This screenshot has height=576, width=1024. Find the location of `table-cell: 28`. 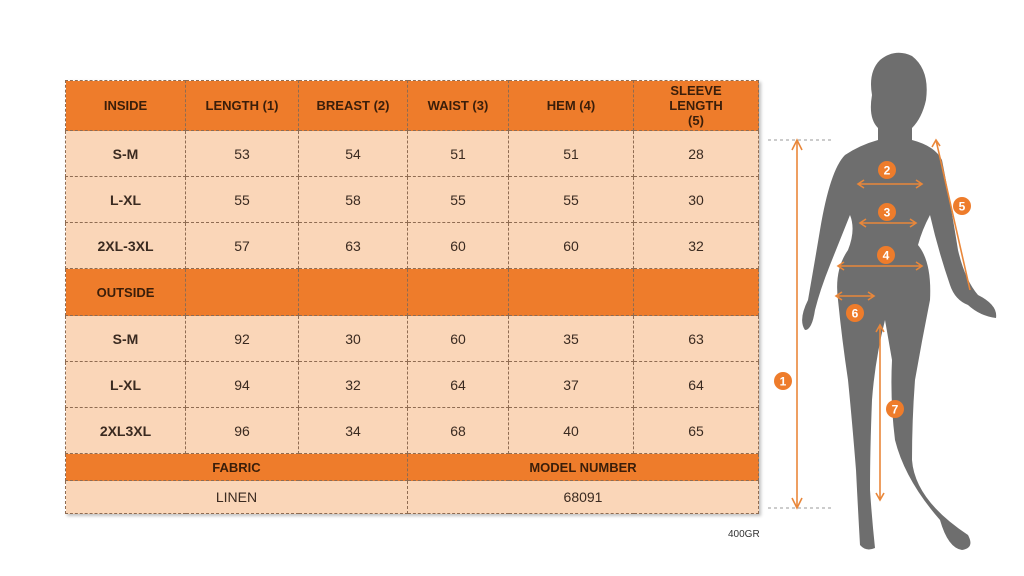

table-cell: 28 is located at coordinates (696, 153).